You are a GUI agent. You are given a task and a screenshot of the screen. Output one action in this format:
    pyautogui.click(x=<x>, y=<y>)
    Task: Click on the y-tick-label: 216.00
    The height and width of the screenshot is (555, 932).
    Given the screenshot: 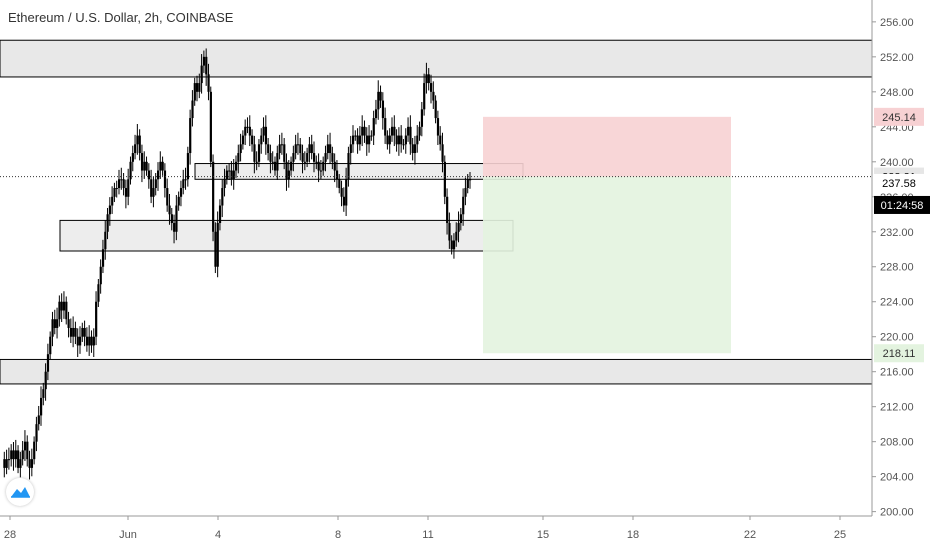 What is the action you would take?
    pyautogui.click(x=897, y=373)
    